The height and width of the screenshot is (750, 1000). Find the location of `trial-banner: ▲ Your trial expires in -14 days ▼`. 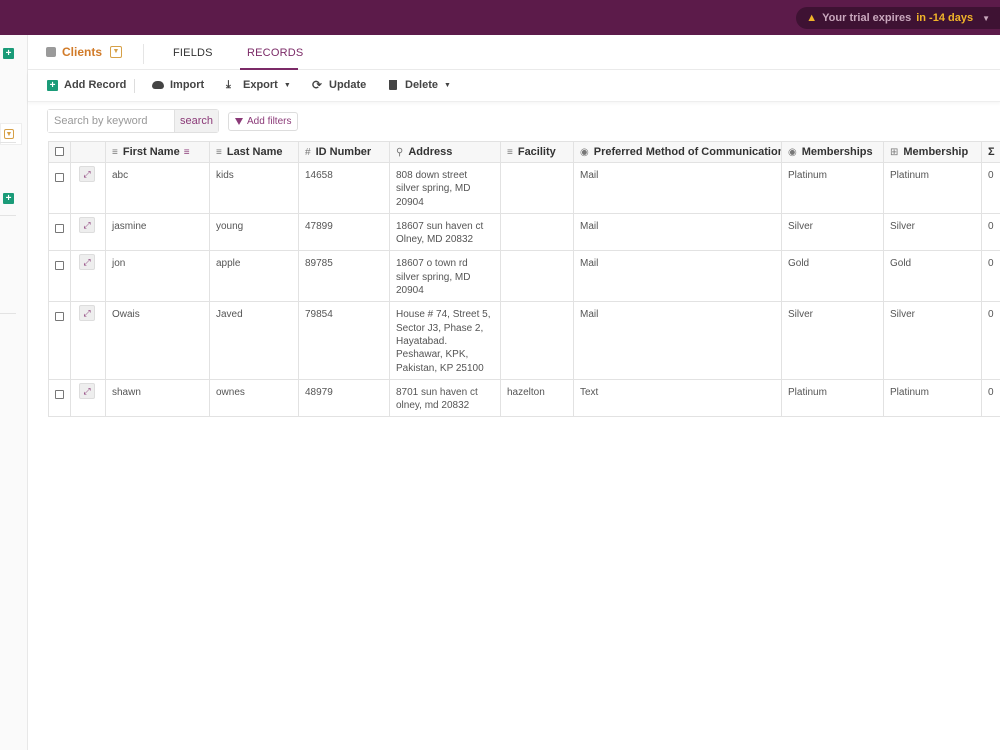

trial-banner: ▲ Your trial expires in -14 days ▼ is located at coordinates (898, 18).